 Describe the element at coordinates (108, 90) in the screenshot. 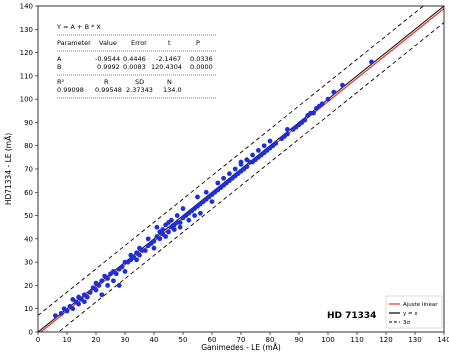

I see `stats-r-value: 0.99548` at that location.